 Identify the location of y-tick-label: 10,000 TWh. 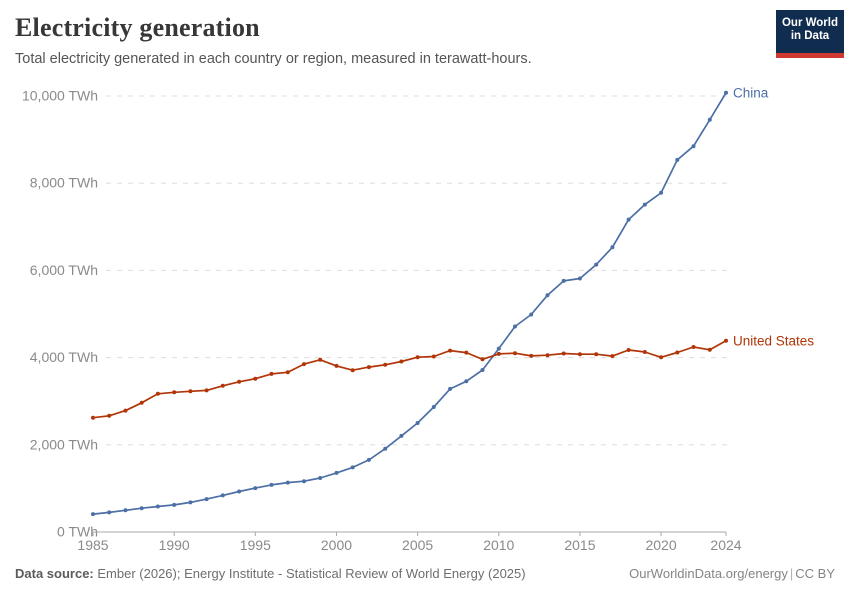
(60, 96).